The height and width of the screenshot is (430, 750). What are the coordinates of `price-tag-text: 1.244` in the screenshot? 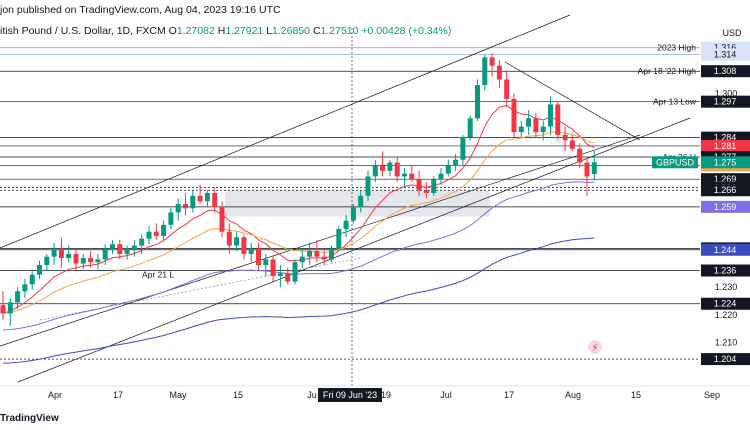 It's located at (725, 250).